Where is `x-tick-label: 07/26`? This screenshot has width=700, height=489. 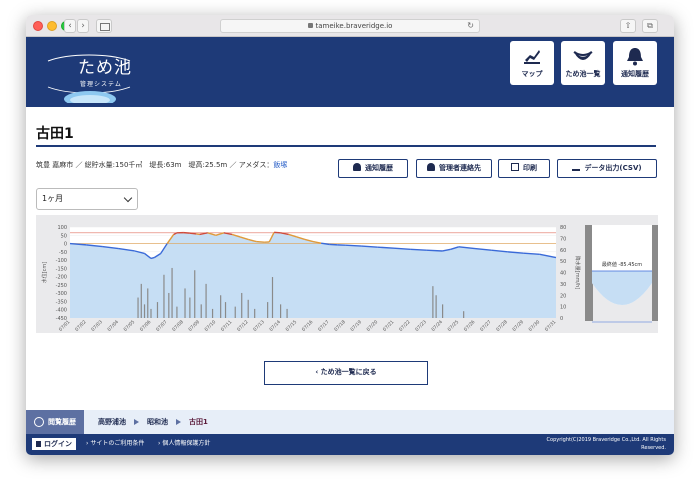
x-tick-label: 07/26 is located at coordinates (470, 326).